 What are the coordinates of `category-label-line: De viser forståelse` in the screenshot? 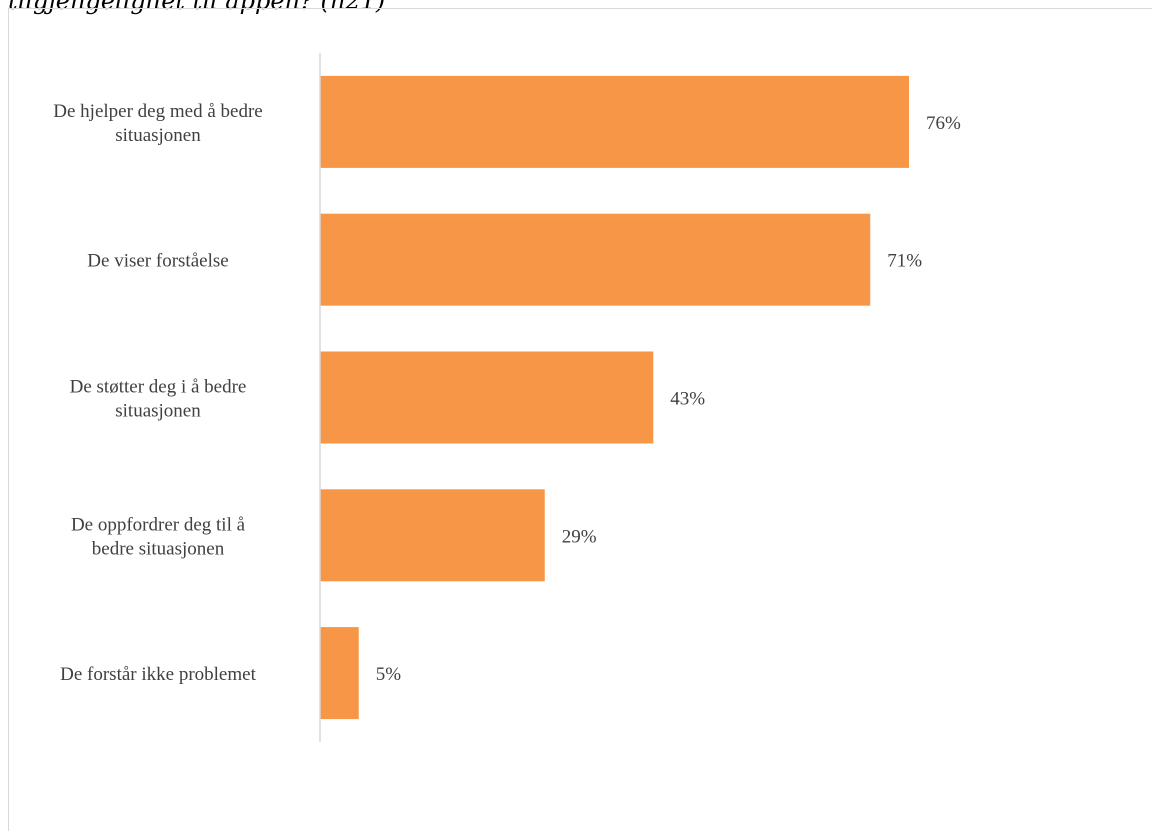 It's located at (157, 261).